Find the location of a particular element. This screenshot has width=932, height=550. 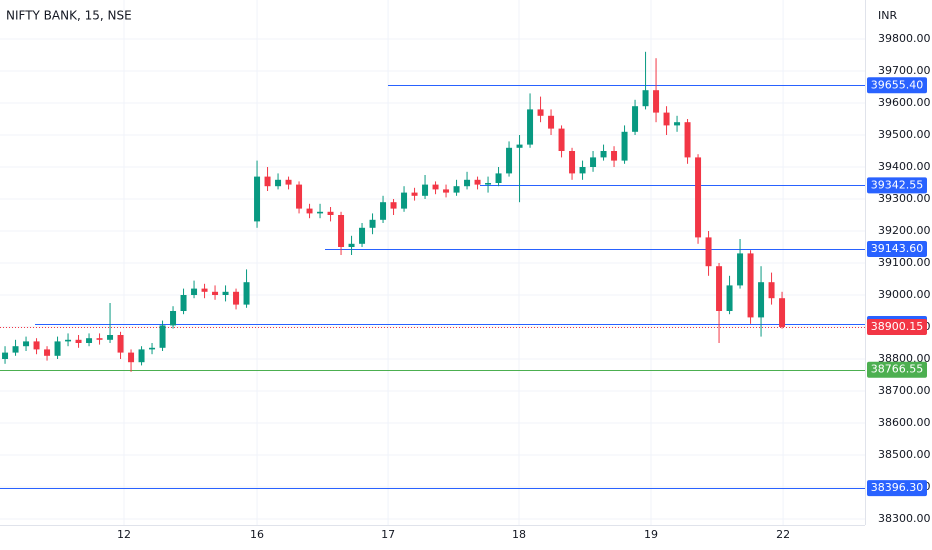

y-tick-label: 39600.00 is located at coordinates (904, 102).